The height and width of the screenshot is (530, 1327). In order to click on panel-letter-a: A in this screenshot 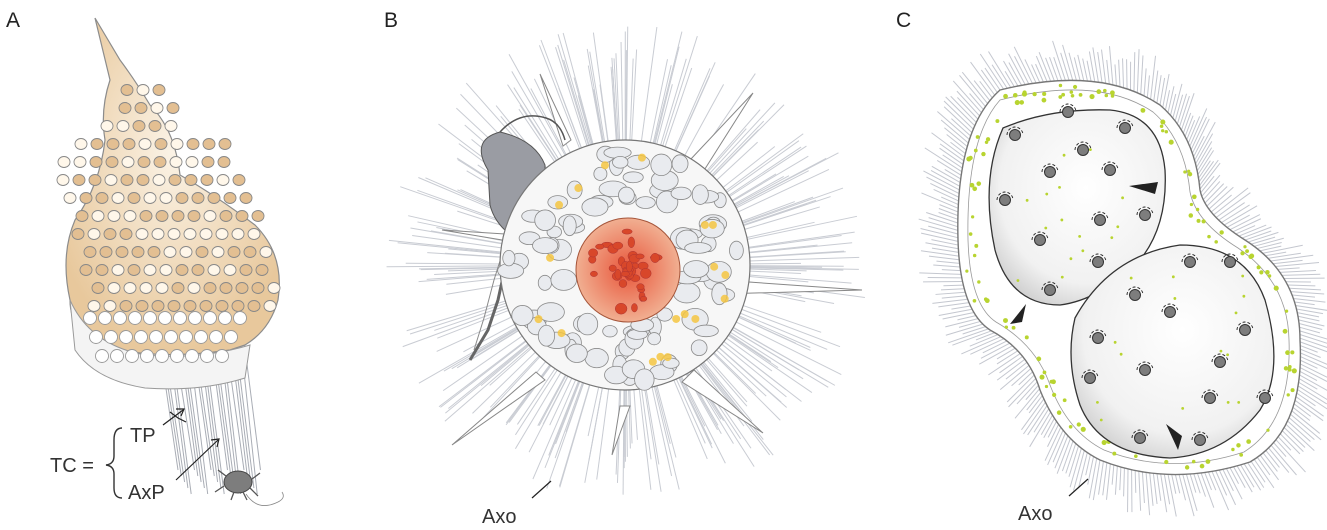, I will do `click(13, 20)`.